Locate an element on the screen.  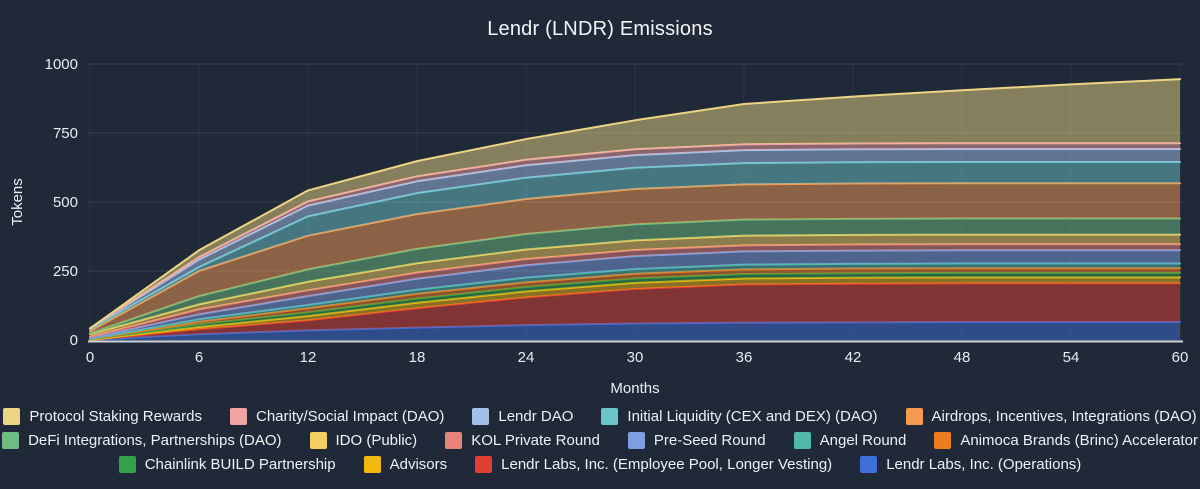
area-lendr-labs-inc-operations- is located at coordinates (635, 331).